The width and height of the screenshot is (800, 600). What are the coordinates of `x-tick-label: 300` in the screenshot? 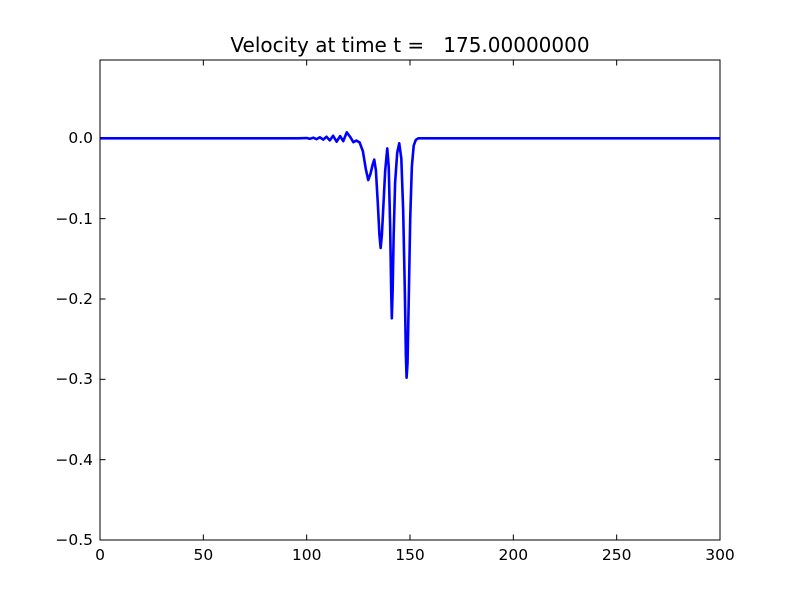 It's located at (720, 555).